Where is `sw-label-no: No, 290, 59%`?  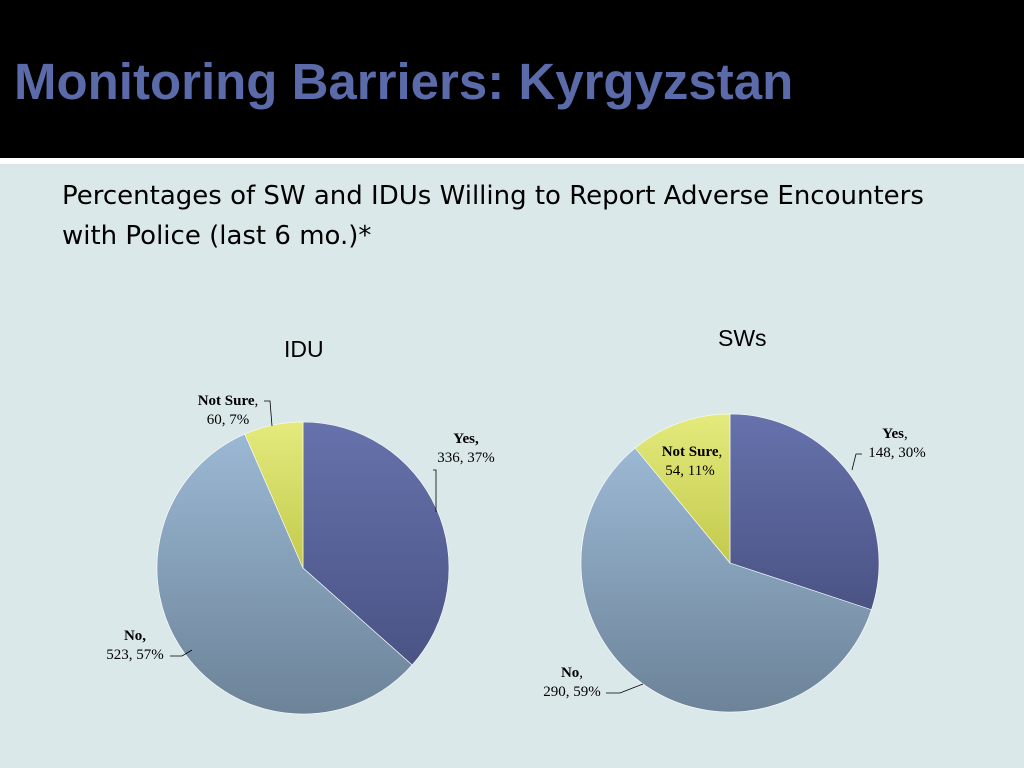 sw-label-no: No, 290, 59% is located at coordinates (593, 682).